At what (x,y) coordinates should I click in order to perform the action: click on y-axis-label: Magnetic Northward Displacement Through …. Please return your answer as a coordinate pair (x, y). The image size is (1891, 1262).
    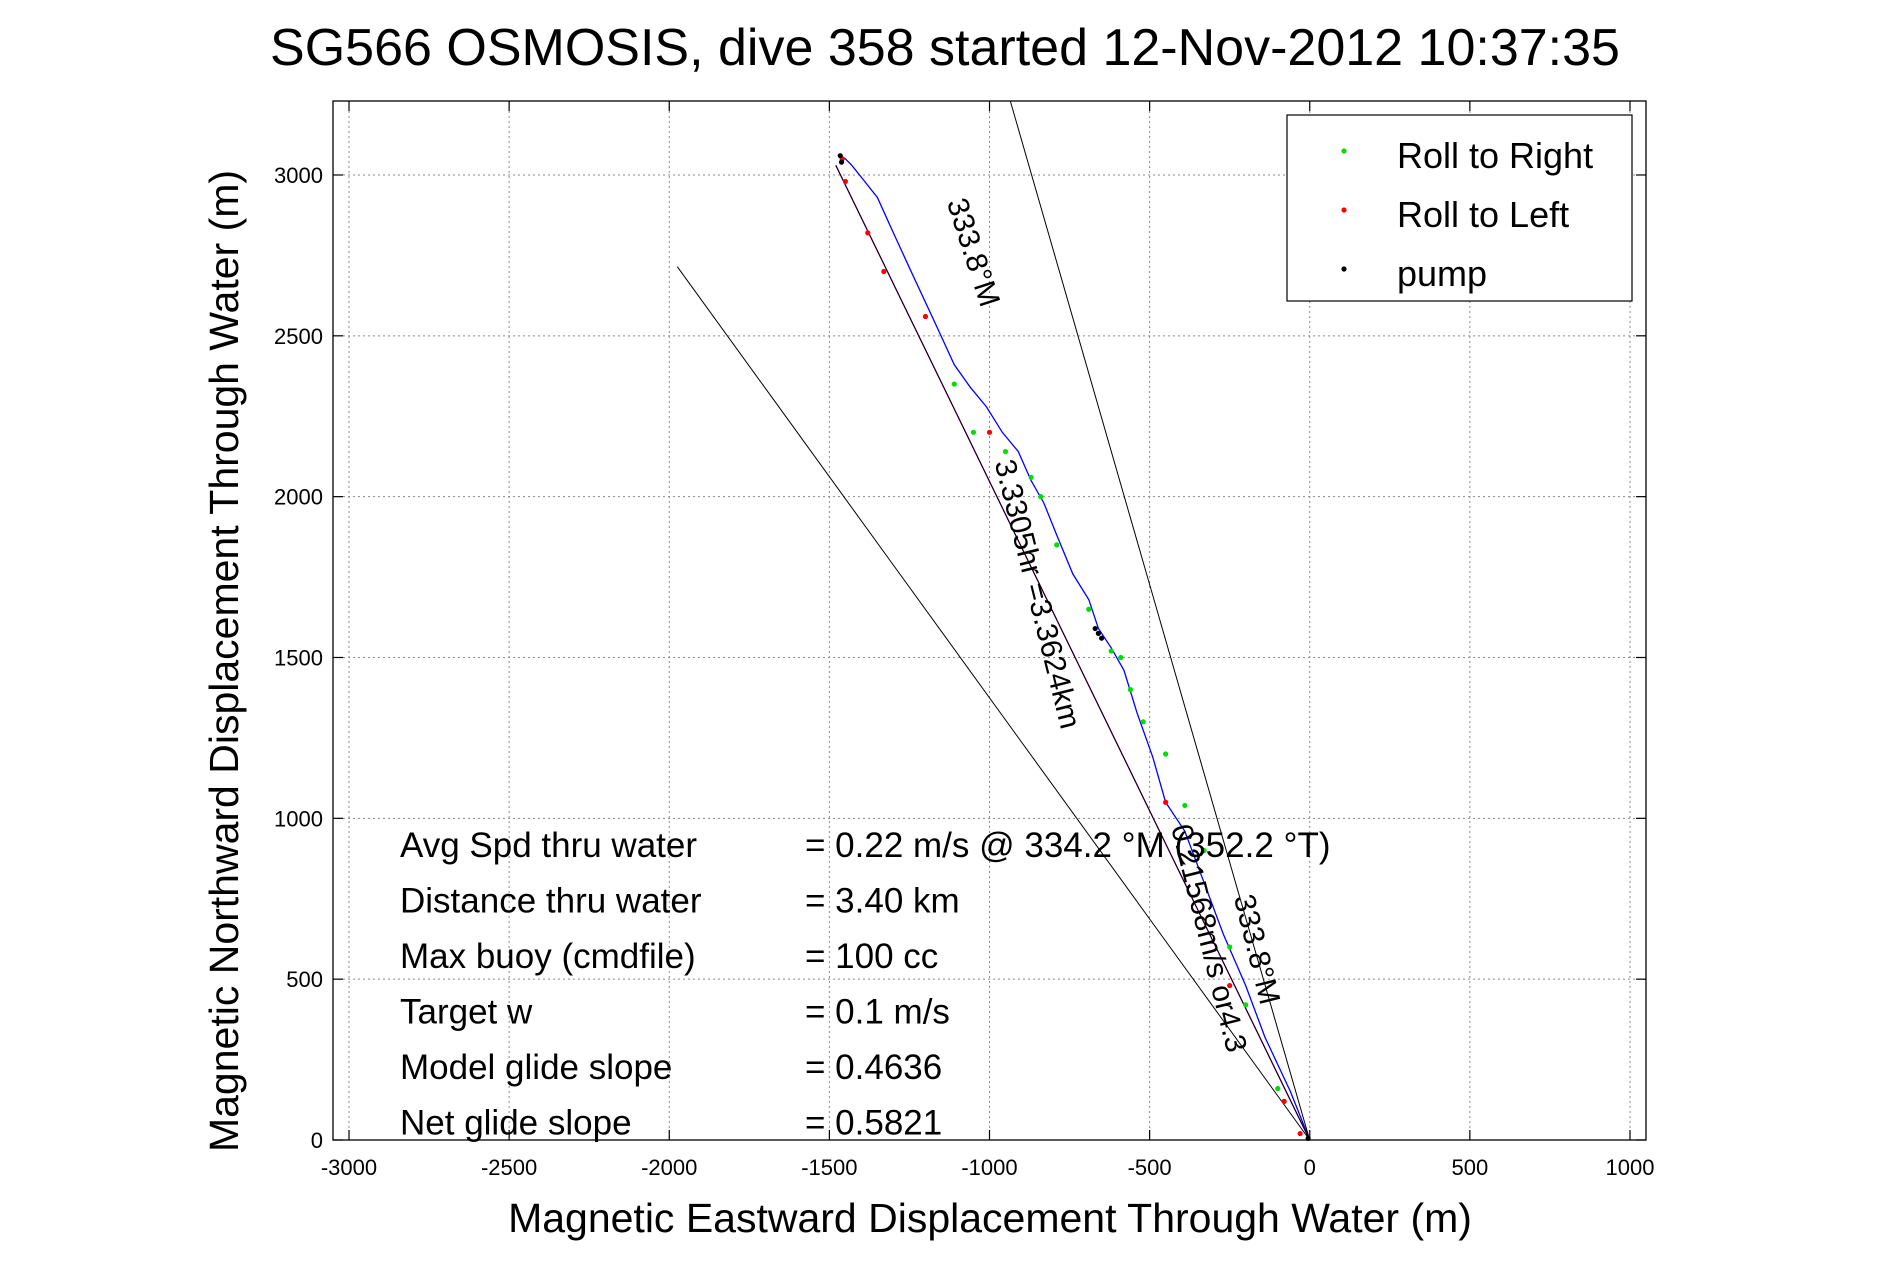
    Looking at the image, I should click on (224, 661).